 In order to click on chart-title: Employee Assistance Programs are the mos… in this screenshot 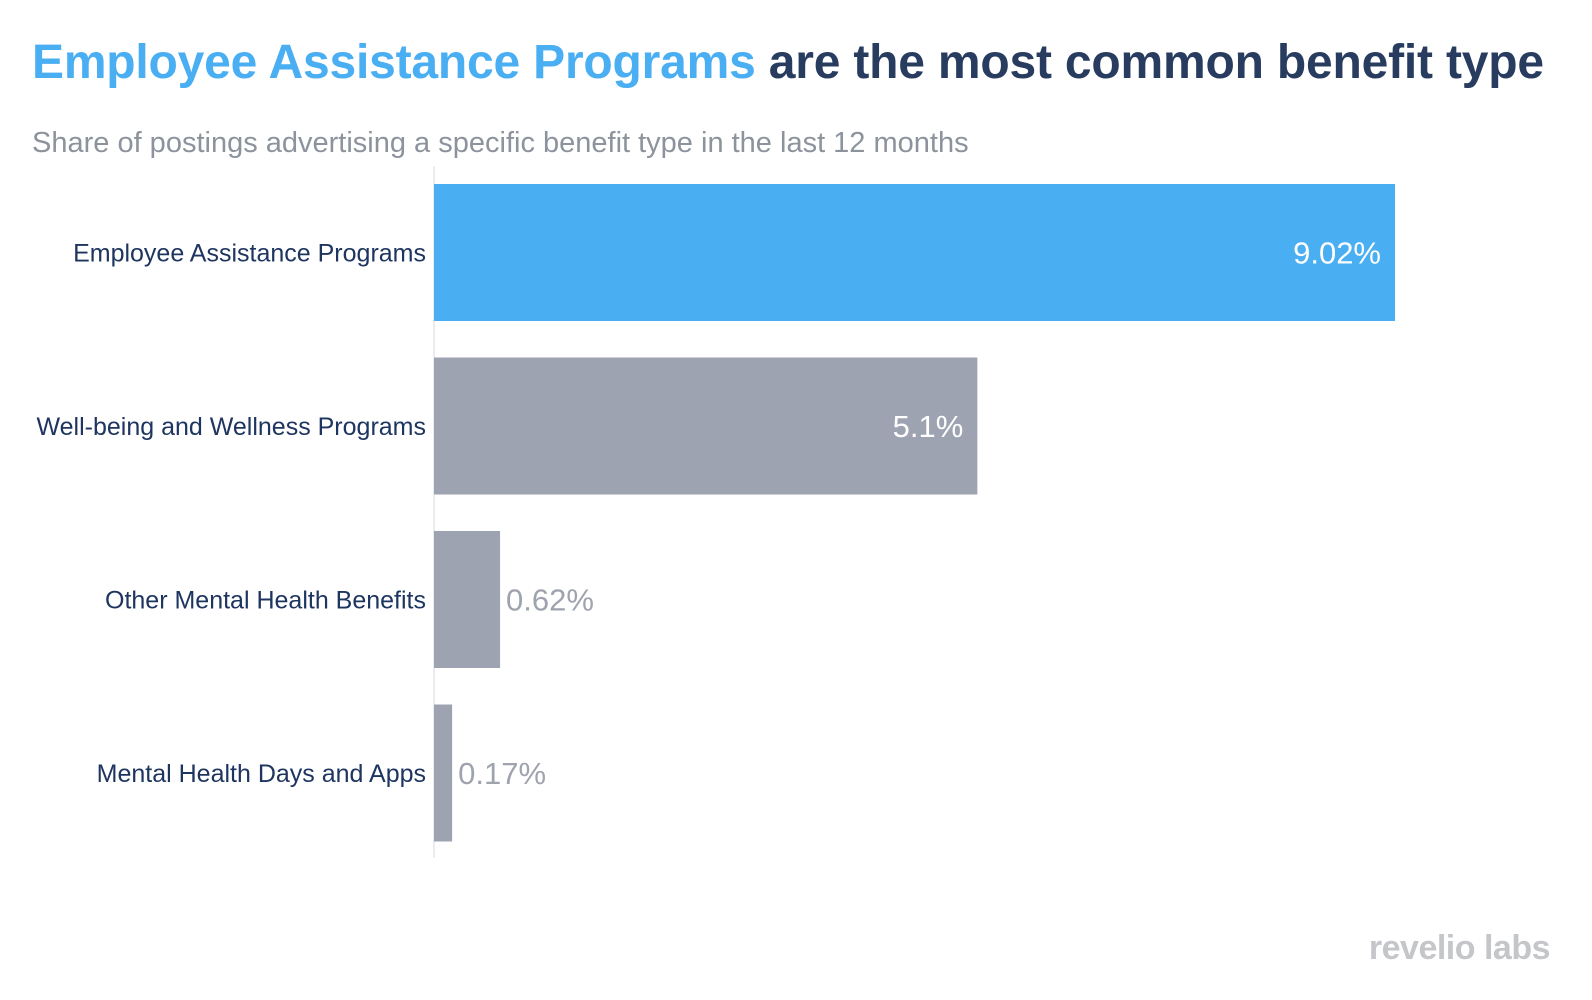, I will do `click(788, 63)`.